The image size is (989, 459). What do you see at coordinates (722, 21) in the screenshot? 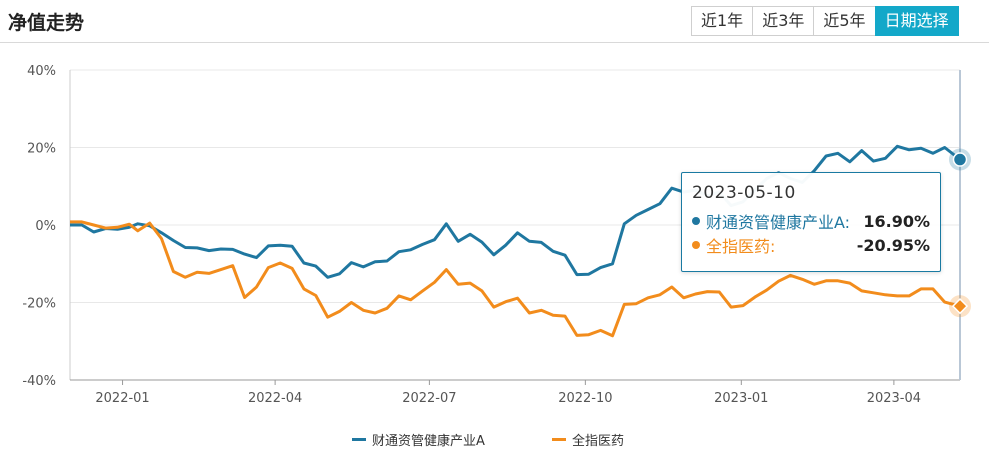
I see `range-tab-1y: 近1年` at bounding box center [722, 21].